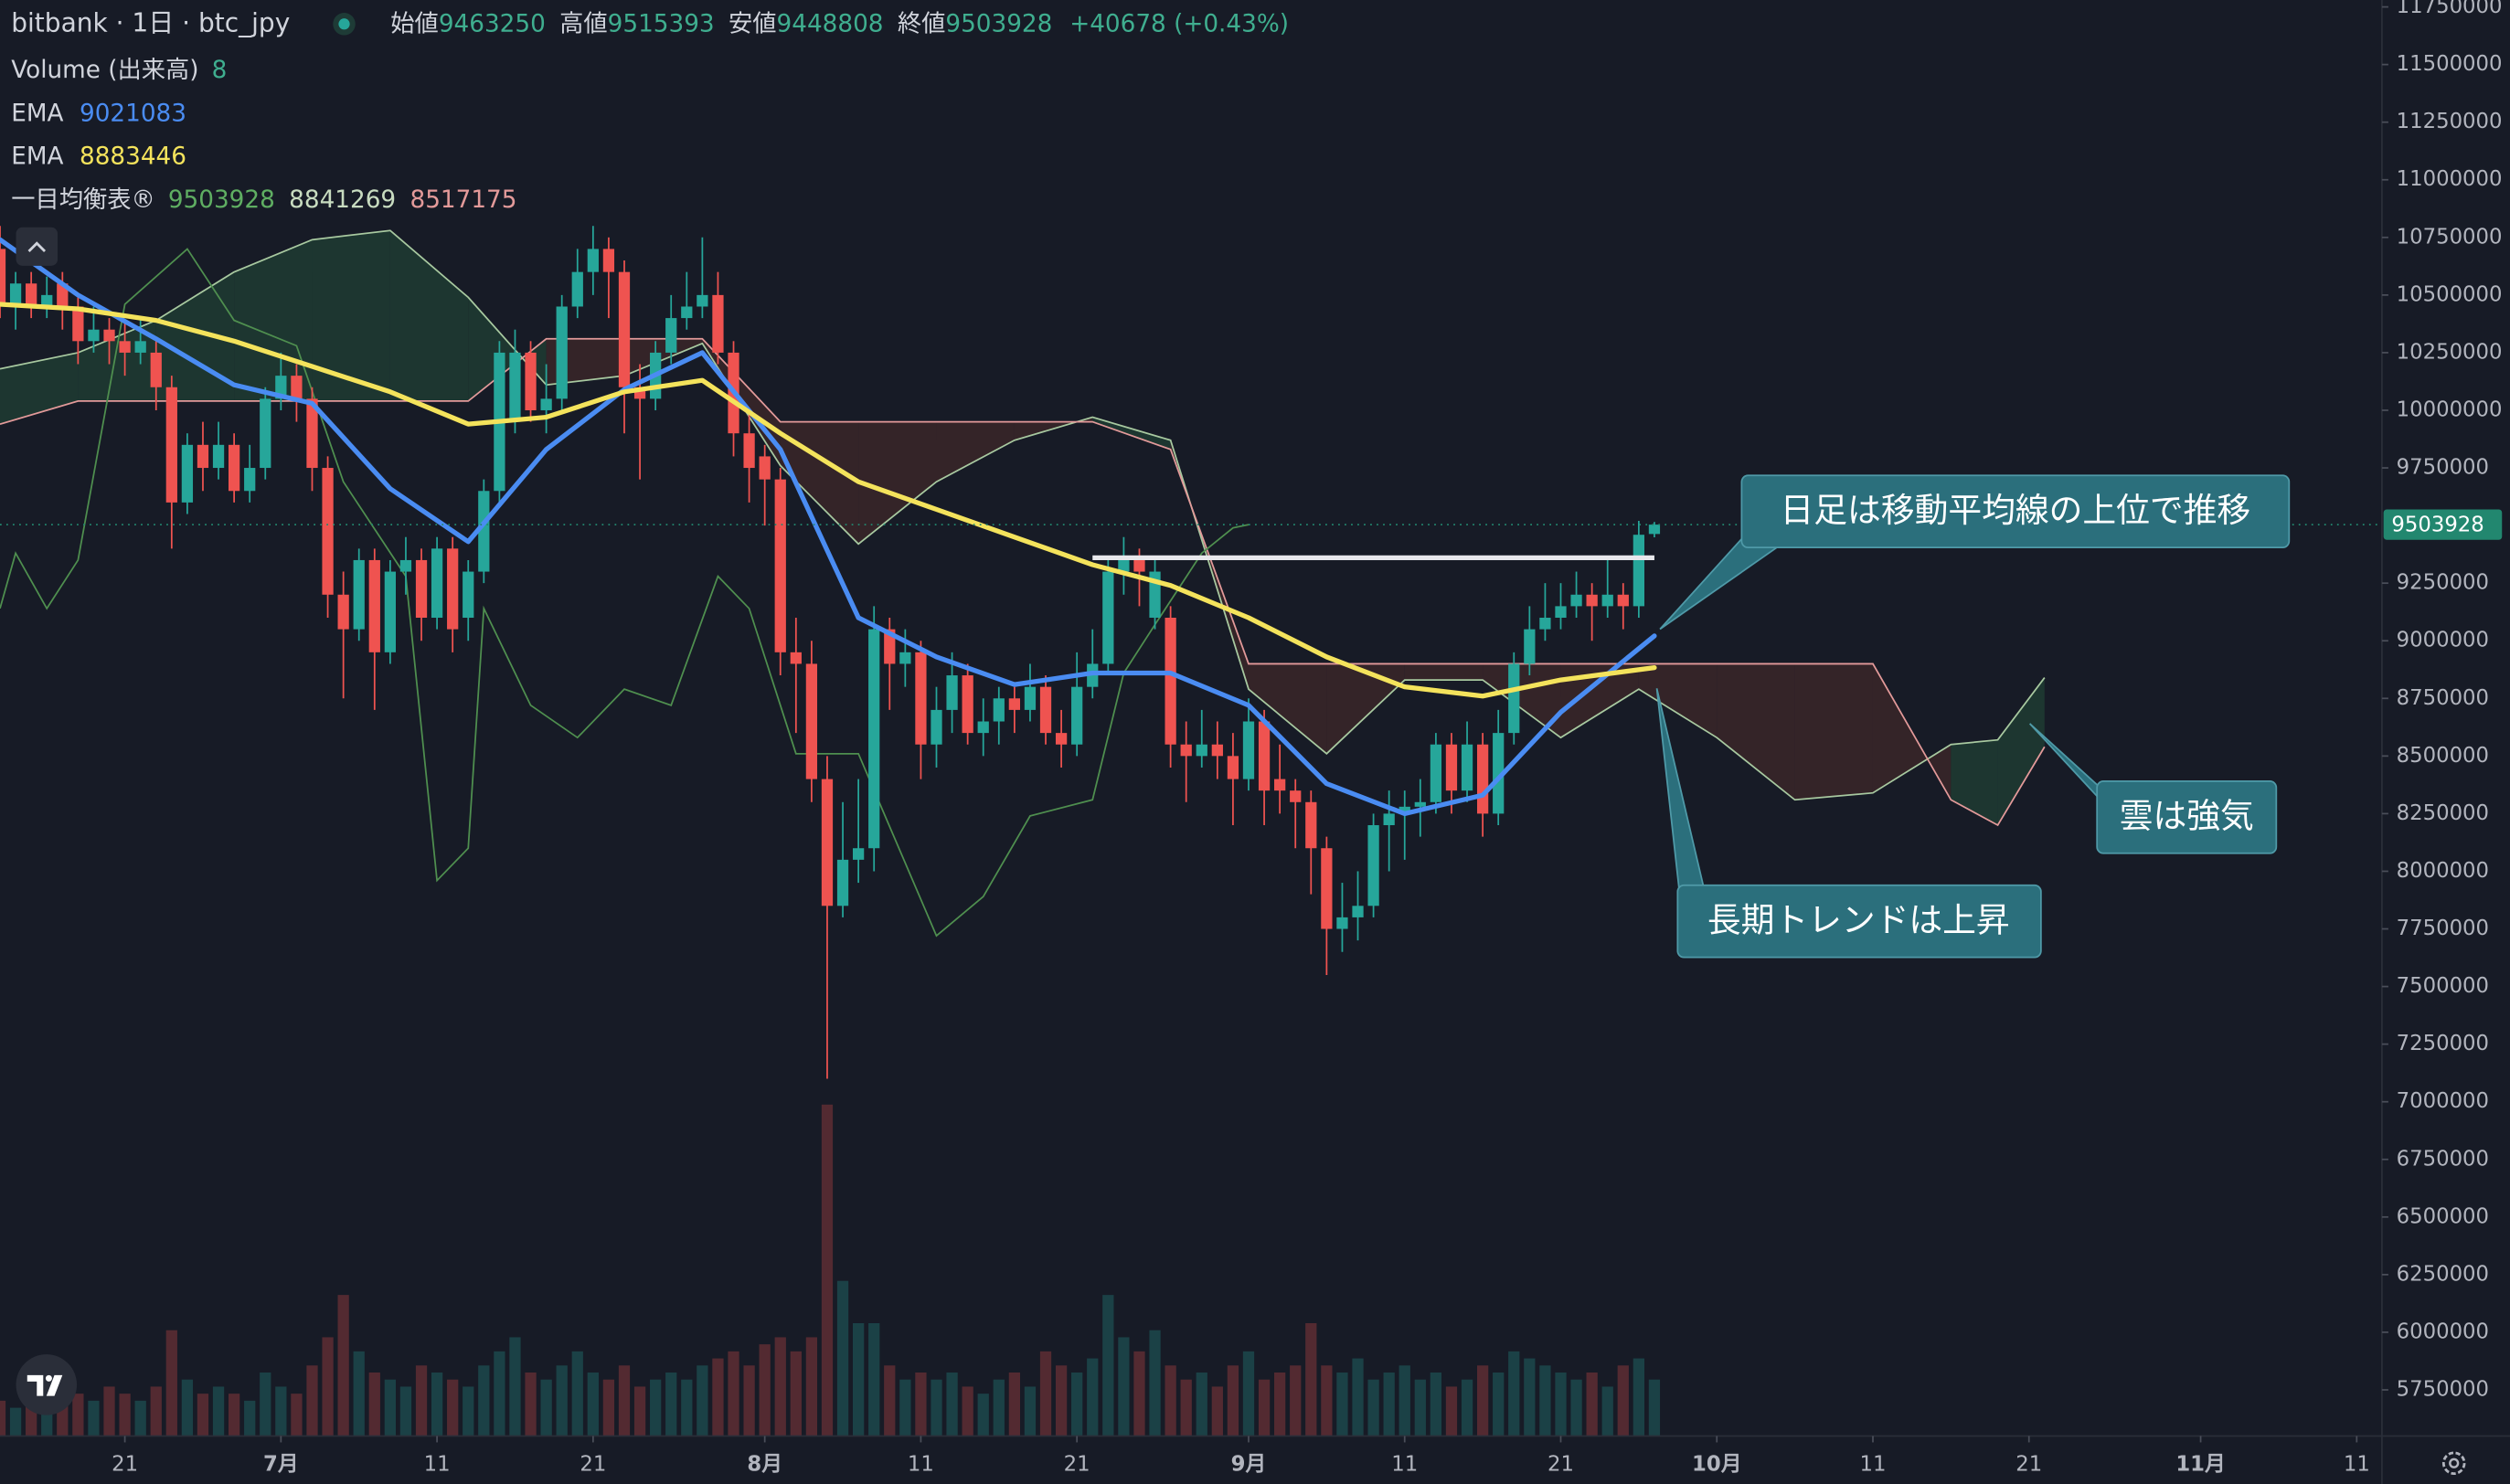  What do you see at coordinates (2443, 1159) in the screenshot?
I see `y-tick-label: 6750000` at bounding box center [2443, 1159].